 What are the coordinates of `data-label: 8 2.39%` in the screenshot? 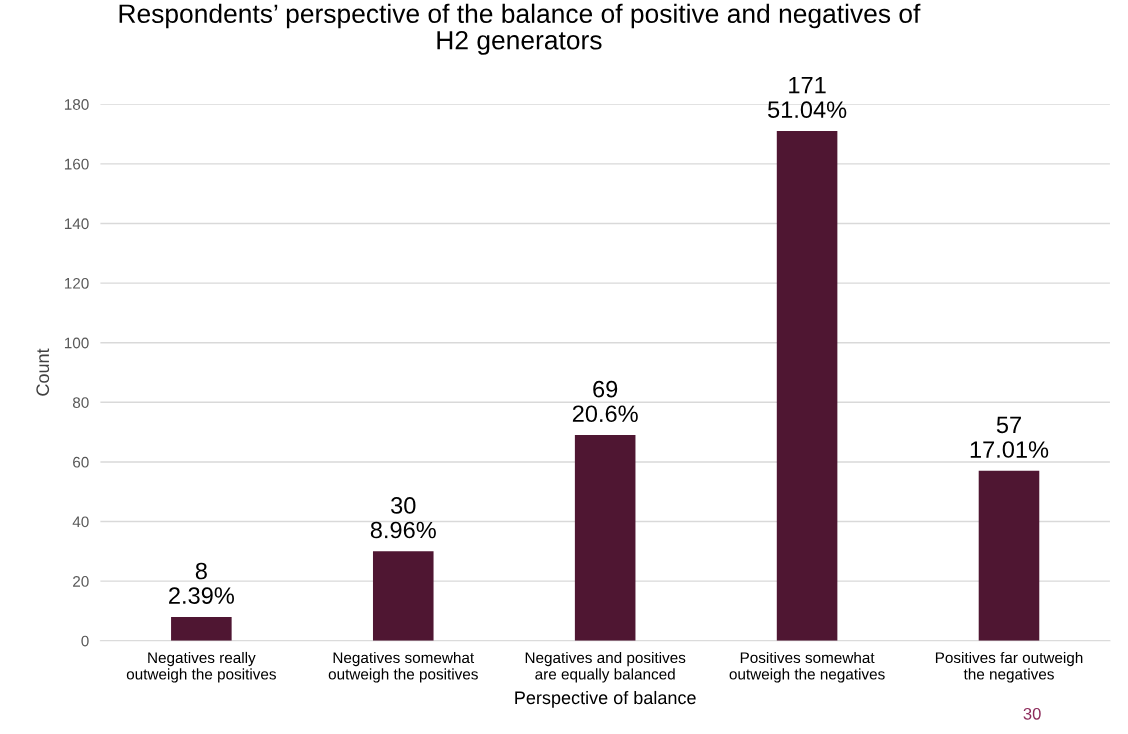 It's located at (201, 583).